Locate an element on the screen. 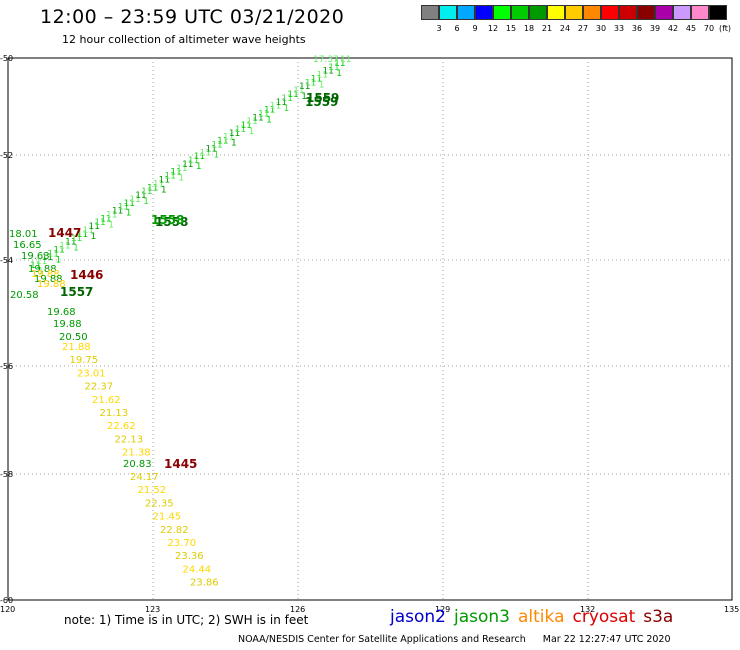  scale-label: 21 is located at coordinates (547, 28).